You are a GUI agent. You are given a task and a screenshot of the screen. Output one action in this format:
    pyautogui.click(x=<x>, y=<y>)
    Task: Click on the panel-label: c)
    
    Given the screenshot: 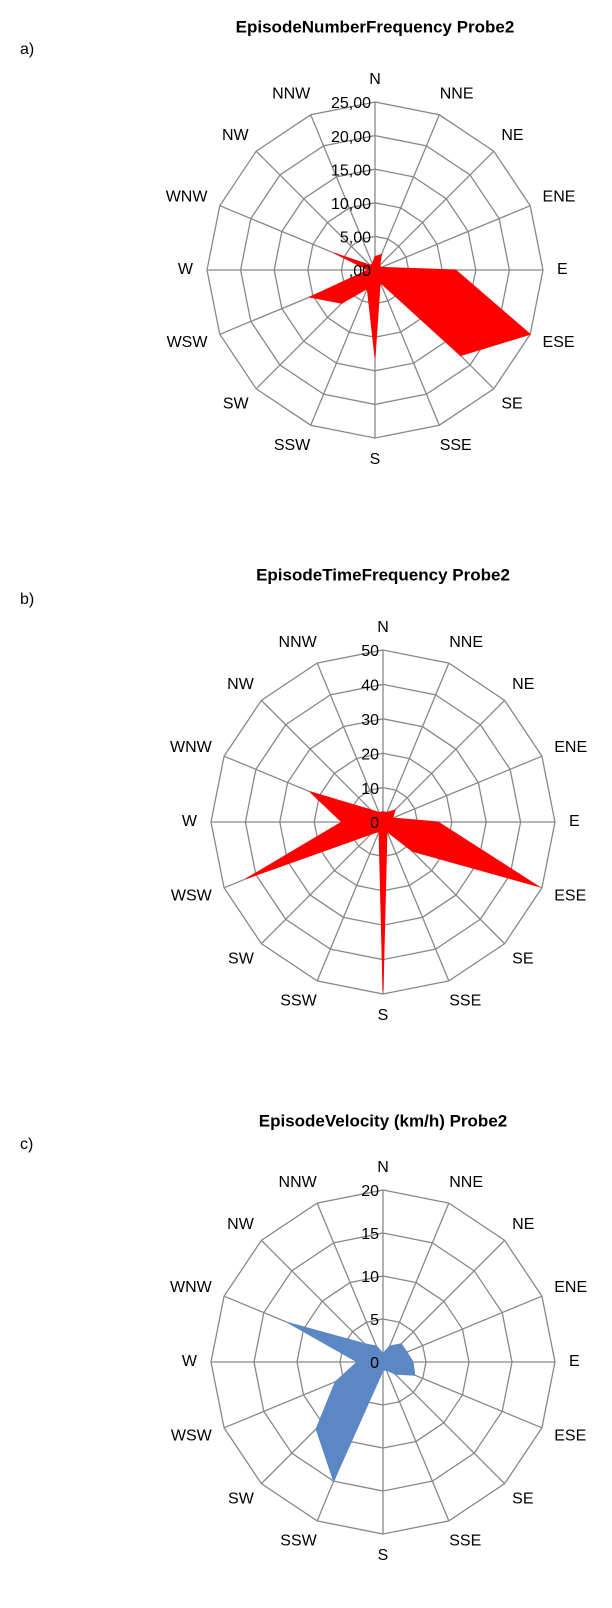 What is the action you would take?
    pyautogui.click(x=26, y=1144)
    